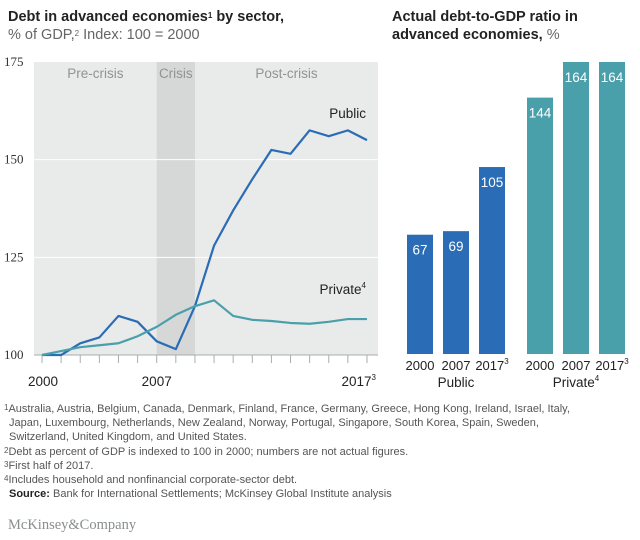 The height and width of the screenshot is (540, 640). What do you see at coordinates (176, 73) in the screenshot?
I see `period-label: Crisis` at bounding box center [176, 73].